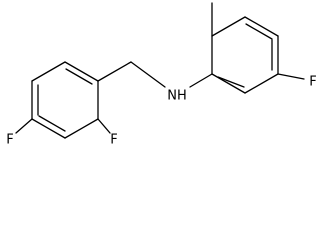 This screenshot has width=326, height=240. I want to click on left-ring, so click(65, 100).